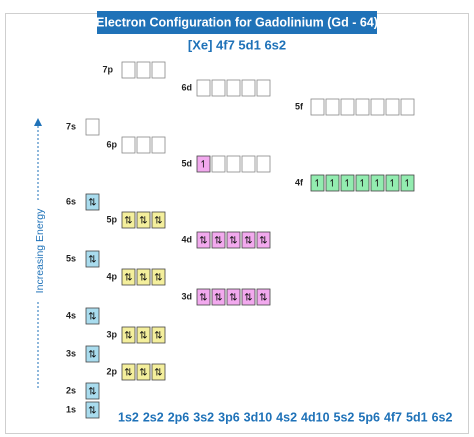 The image size is (474, 437). What do you see at coordinates (286, 417) in the screenshot?
I see `sequence-item: 4s2` at bounding box center [286, 417].